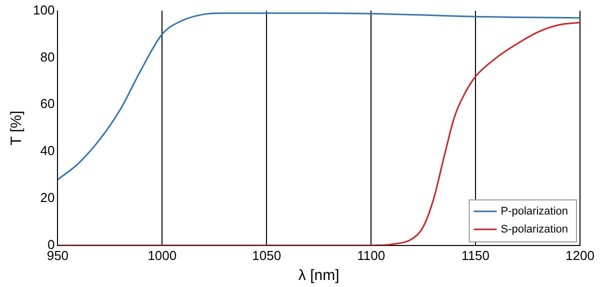 The image size is (600, 287). What do you see at coordinates (47, 56) in the screenshot?
I see `y-tick-label: 80` at bounding box center [47, 56].